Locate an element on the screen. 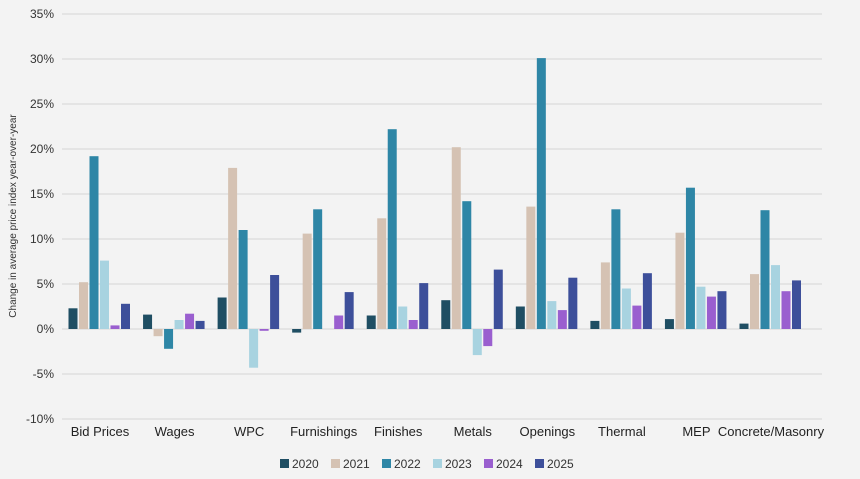 The width and height of the screenshot is (860, 479). bar-2021-furnishings is located at coordinates (307, 281).